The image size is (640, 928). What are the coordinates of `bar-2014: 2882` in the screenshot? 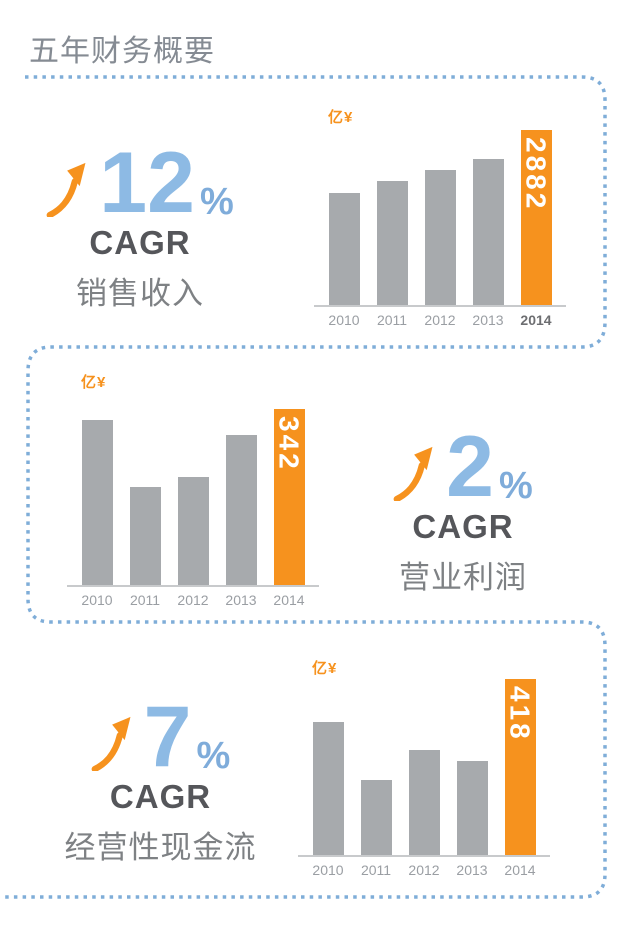 It's located at (536, 217).